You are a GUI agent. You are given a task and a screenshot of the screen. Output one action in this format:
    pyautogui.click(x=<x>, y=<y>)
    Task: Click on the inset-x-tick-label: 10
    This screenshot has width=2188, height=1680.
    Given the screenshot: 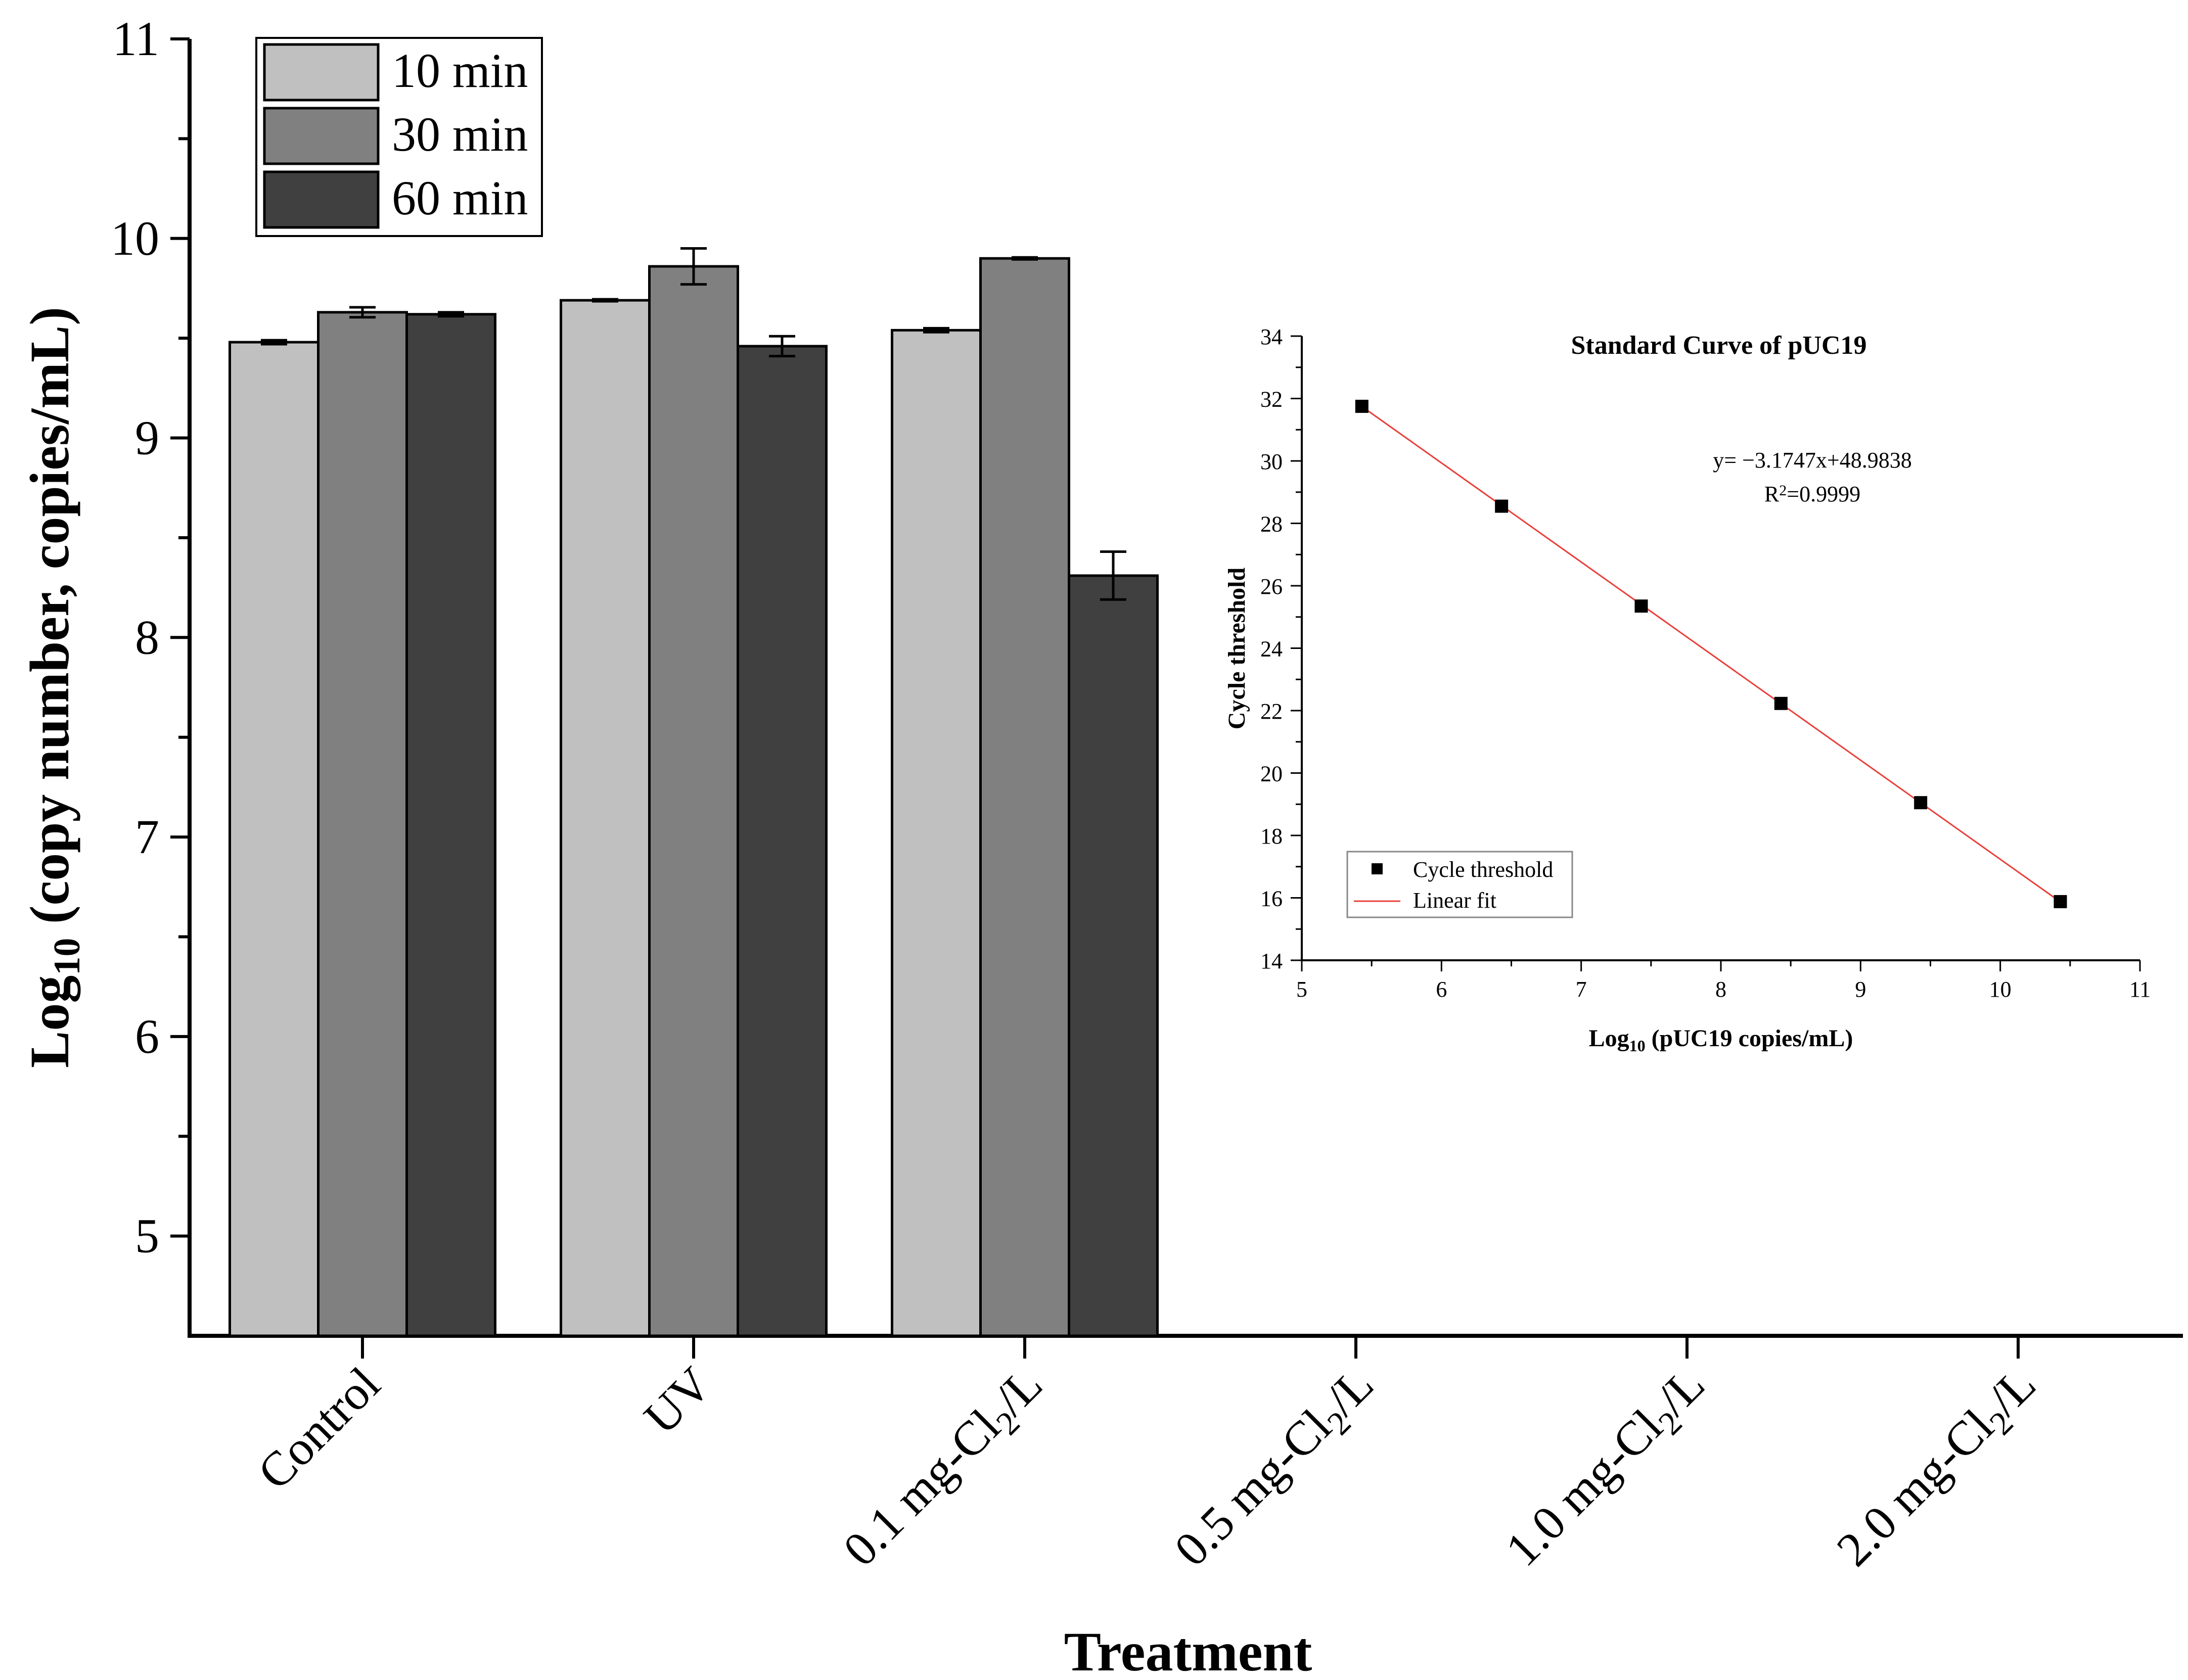 What is the action you would take?
    pyautogui.click(x=2000, y=989)
    